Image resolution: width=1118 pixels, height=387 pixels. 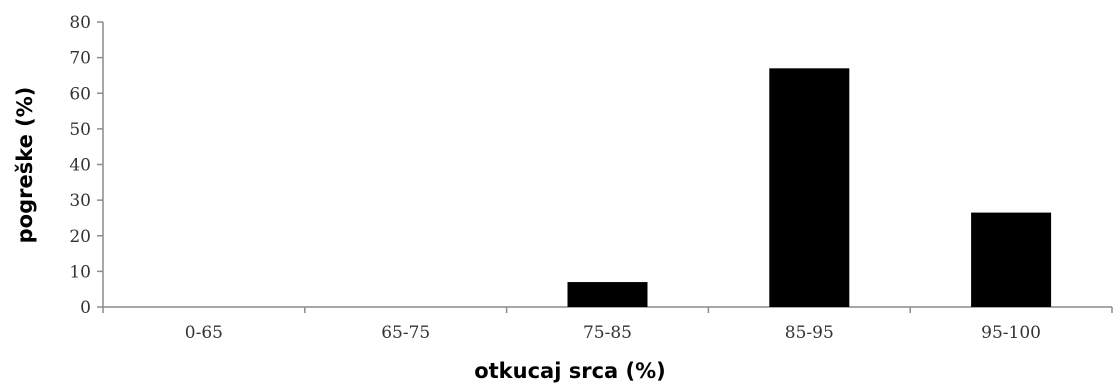 What do you see at coordinates (80, 130) in the screenshot?
I see `y-tick-label: 50` at bounding box center [80, 130].